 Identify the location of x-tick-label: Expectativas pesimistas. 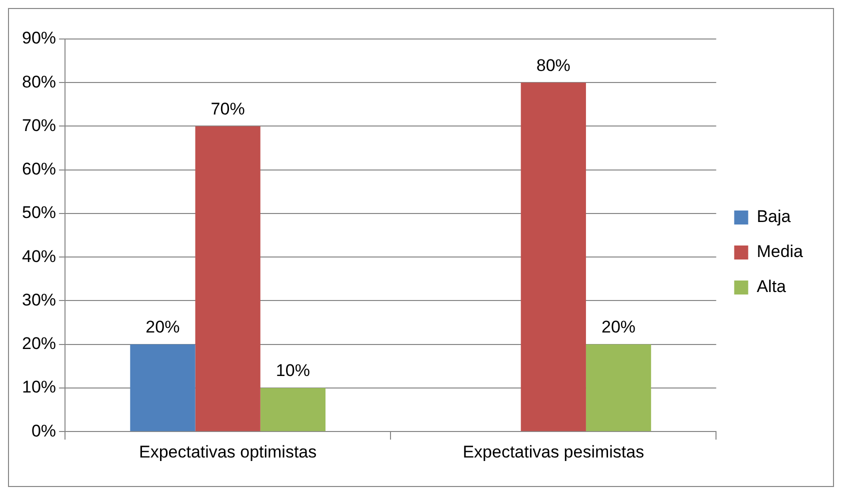
(553, 452).